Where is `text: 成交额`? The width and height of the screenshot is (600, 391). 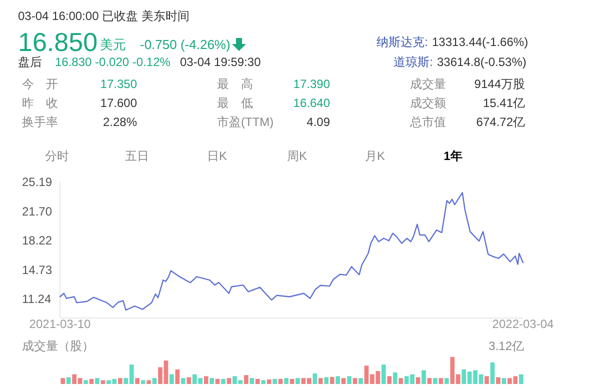
text: 成交额 is located at coordinates (428, 103).